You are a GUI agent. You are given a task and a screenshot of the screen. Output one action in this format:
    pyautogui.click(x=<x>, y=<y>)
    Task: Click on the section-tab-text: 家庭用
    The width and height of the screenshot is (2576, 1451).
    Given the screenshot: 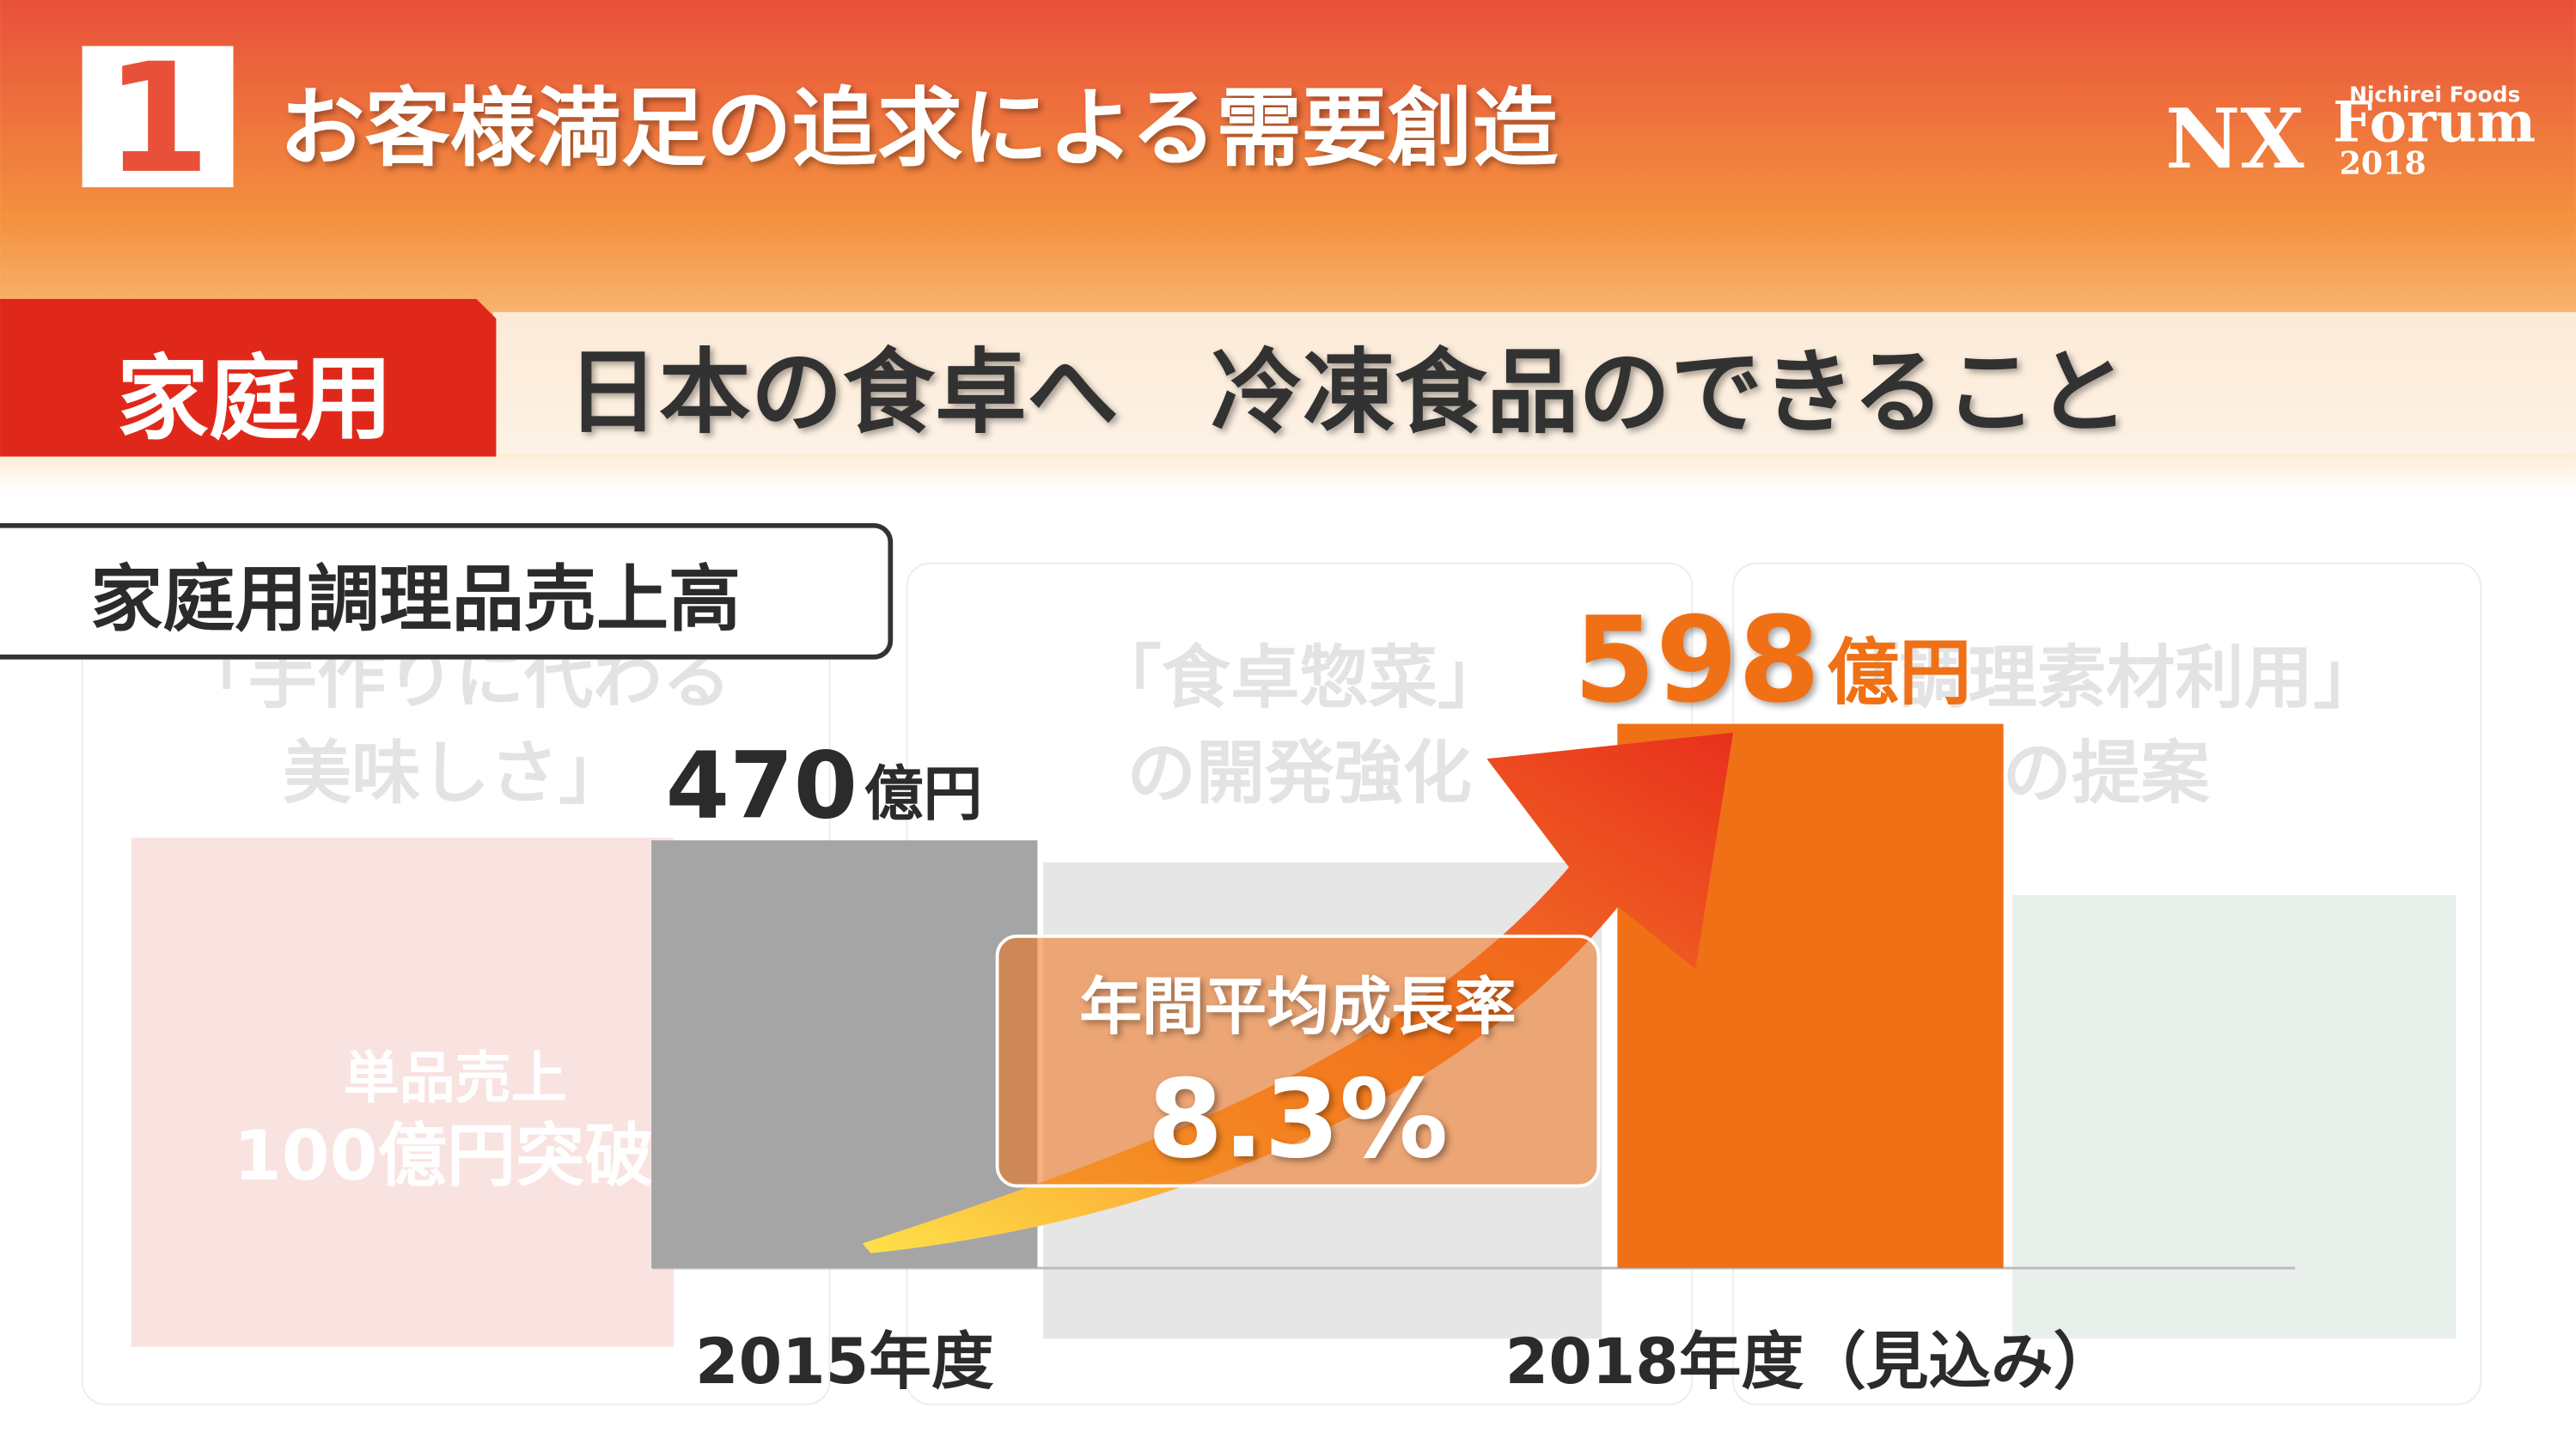 What is the action you would take?
    pyautogui.click(x=255, y=399)
    